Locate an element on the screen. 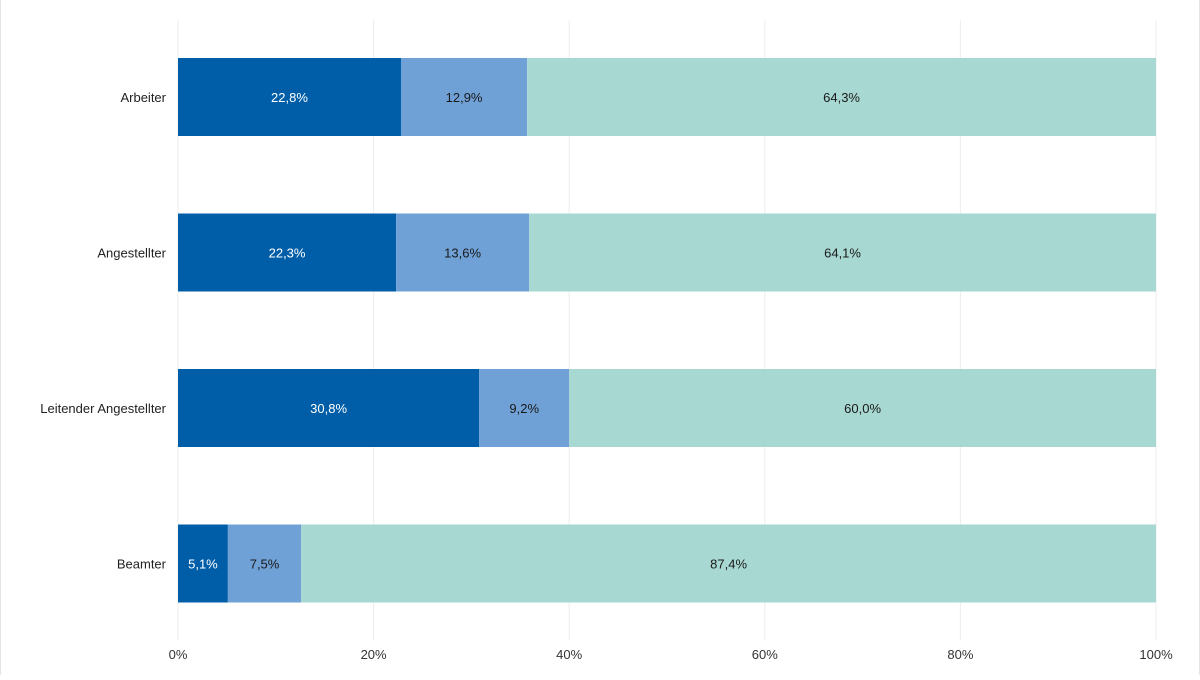 Image resolution: width=1200 pixels, height=680 pixels. data-label: 22,8% is located at coordinates (289, 97).